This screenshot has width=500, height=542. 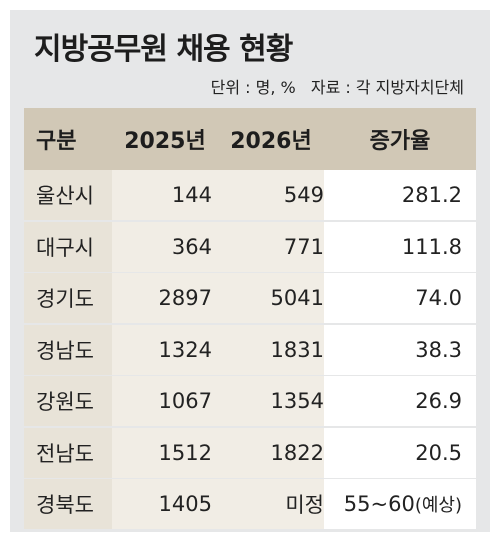 I want to click on region-cell-value: 경남도, so click(x=65, y=350).